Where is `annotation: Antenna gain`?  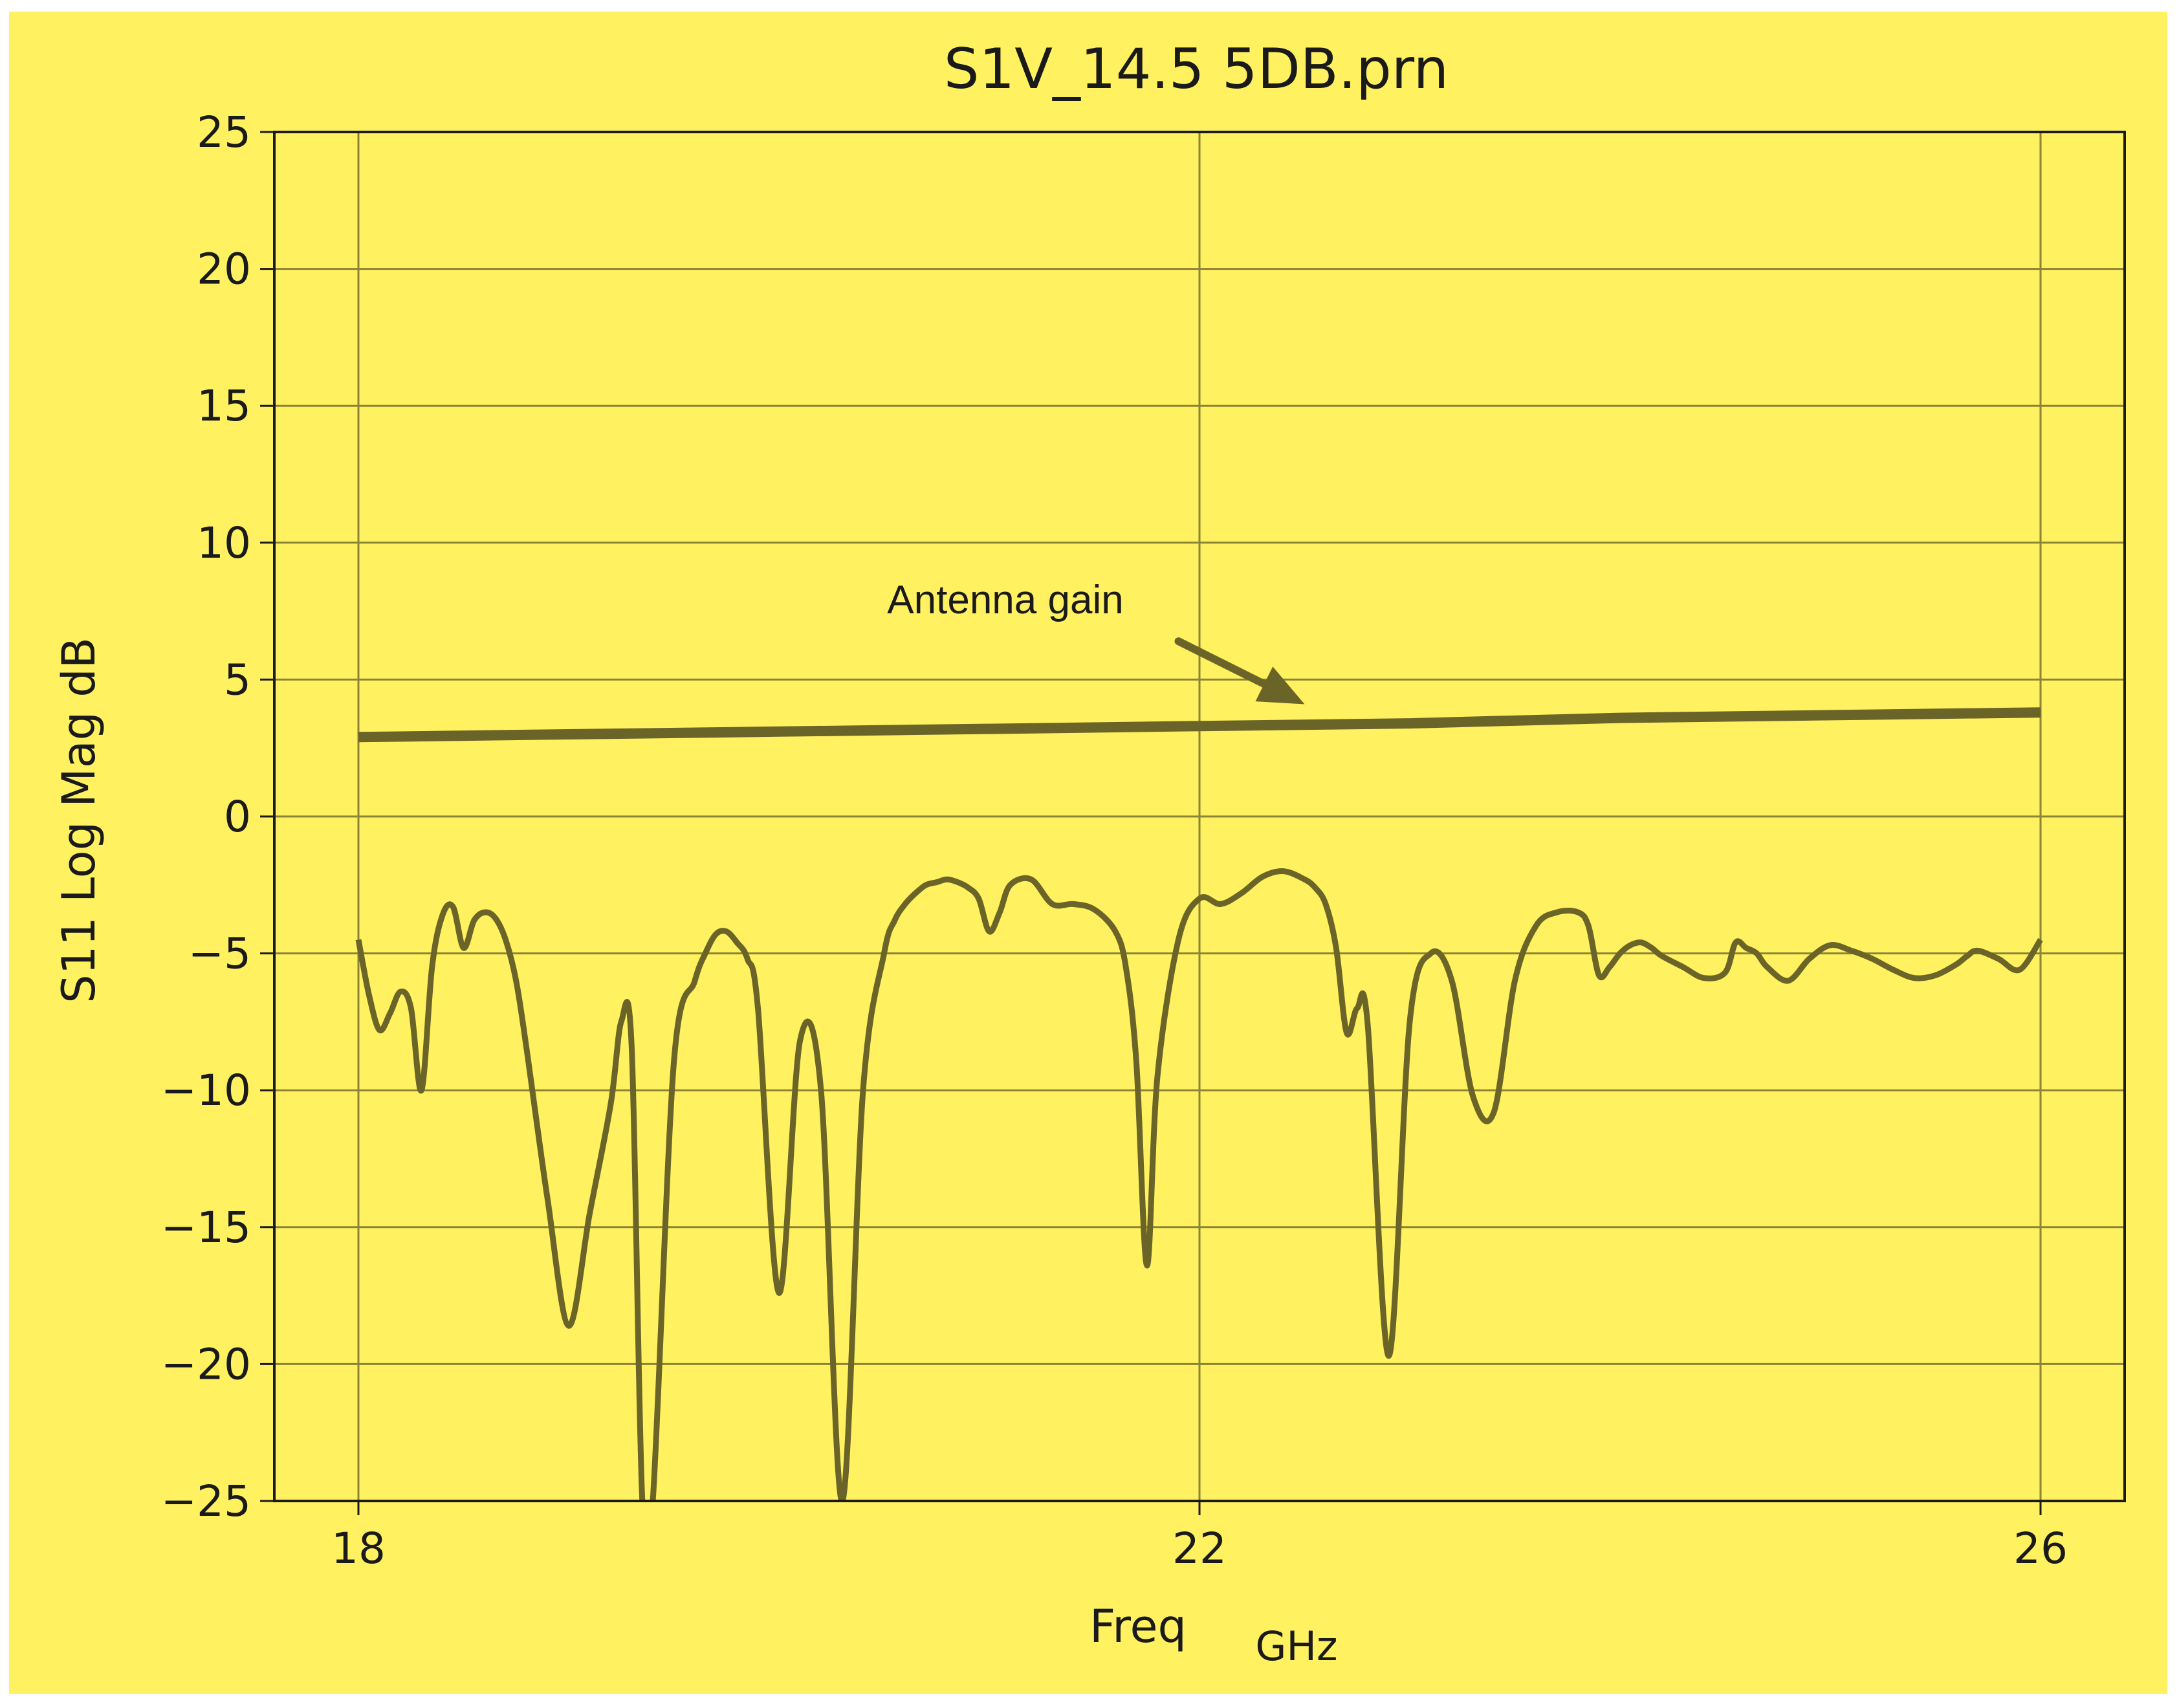 annotation: Antenna gain is located at coordinates (1096, 641).